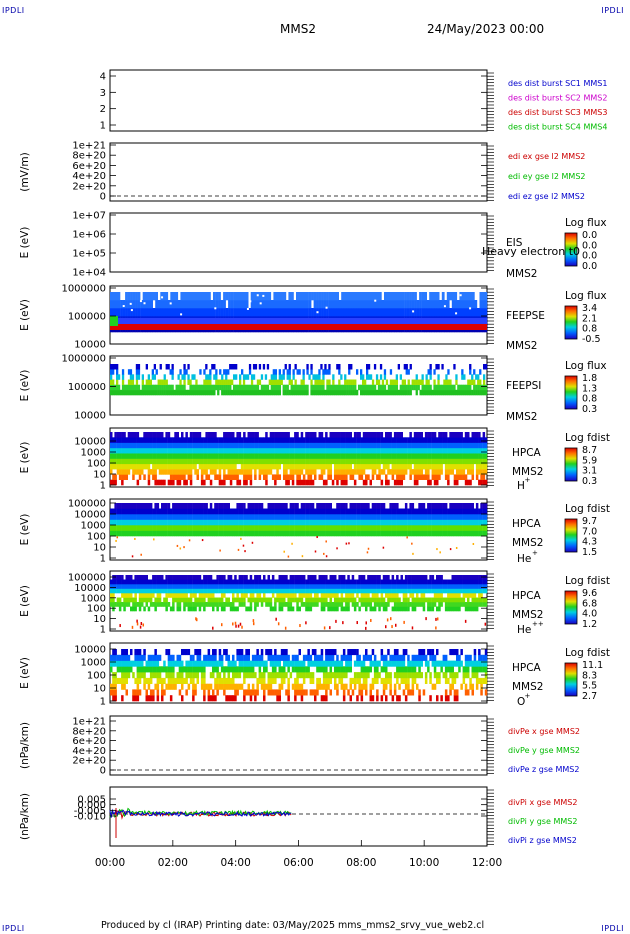 This screenshot has height=934, width=630. I want to click on x-tick-label: 08:00, so click(361, 863).